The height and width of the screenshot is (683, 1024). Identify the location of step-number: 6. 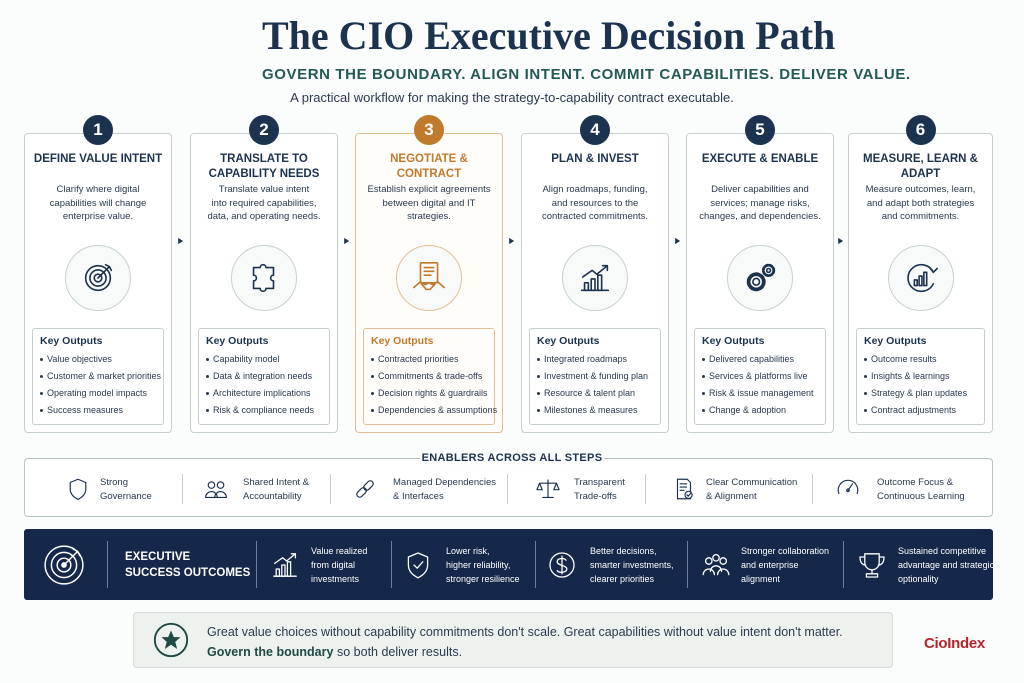
(920, 129).